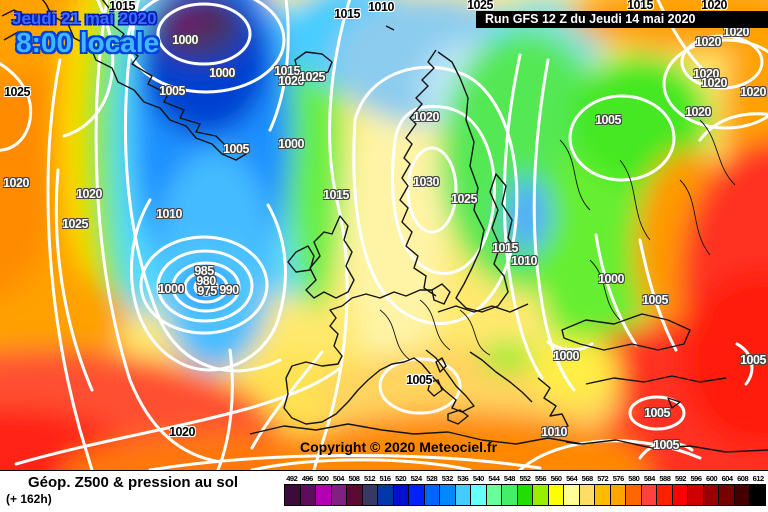 The image size is (768, 512). I want to click on legend-value: 516, so click(385, 478).